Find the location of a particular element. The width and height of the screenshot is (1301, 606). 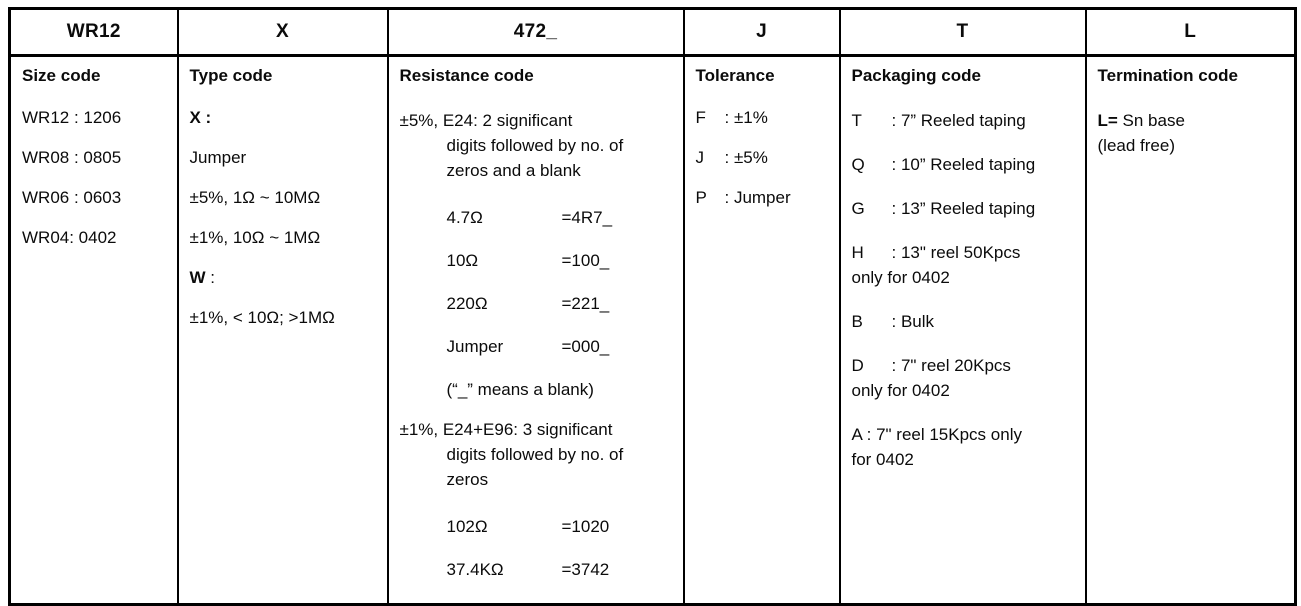

example-row: 37.4KΩ =3742 is located at coordinates (537, 570).